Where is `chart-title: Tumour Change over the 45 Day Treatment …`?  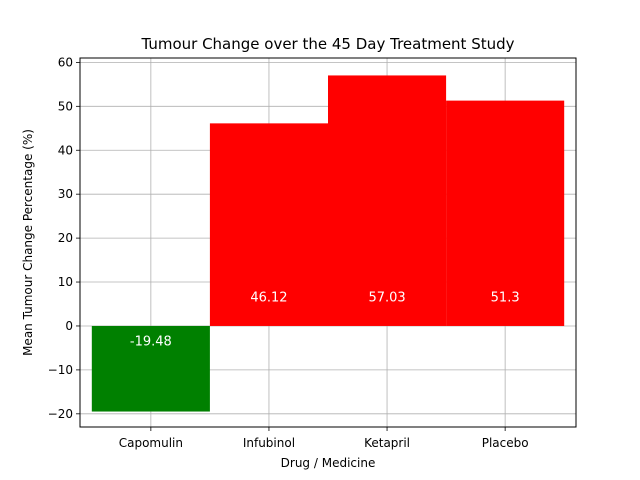 chart-title: Tumour Change over the 45 Day Treatment … is located at coordinates (327, 44).